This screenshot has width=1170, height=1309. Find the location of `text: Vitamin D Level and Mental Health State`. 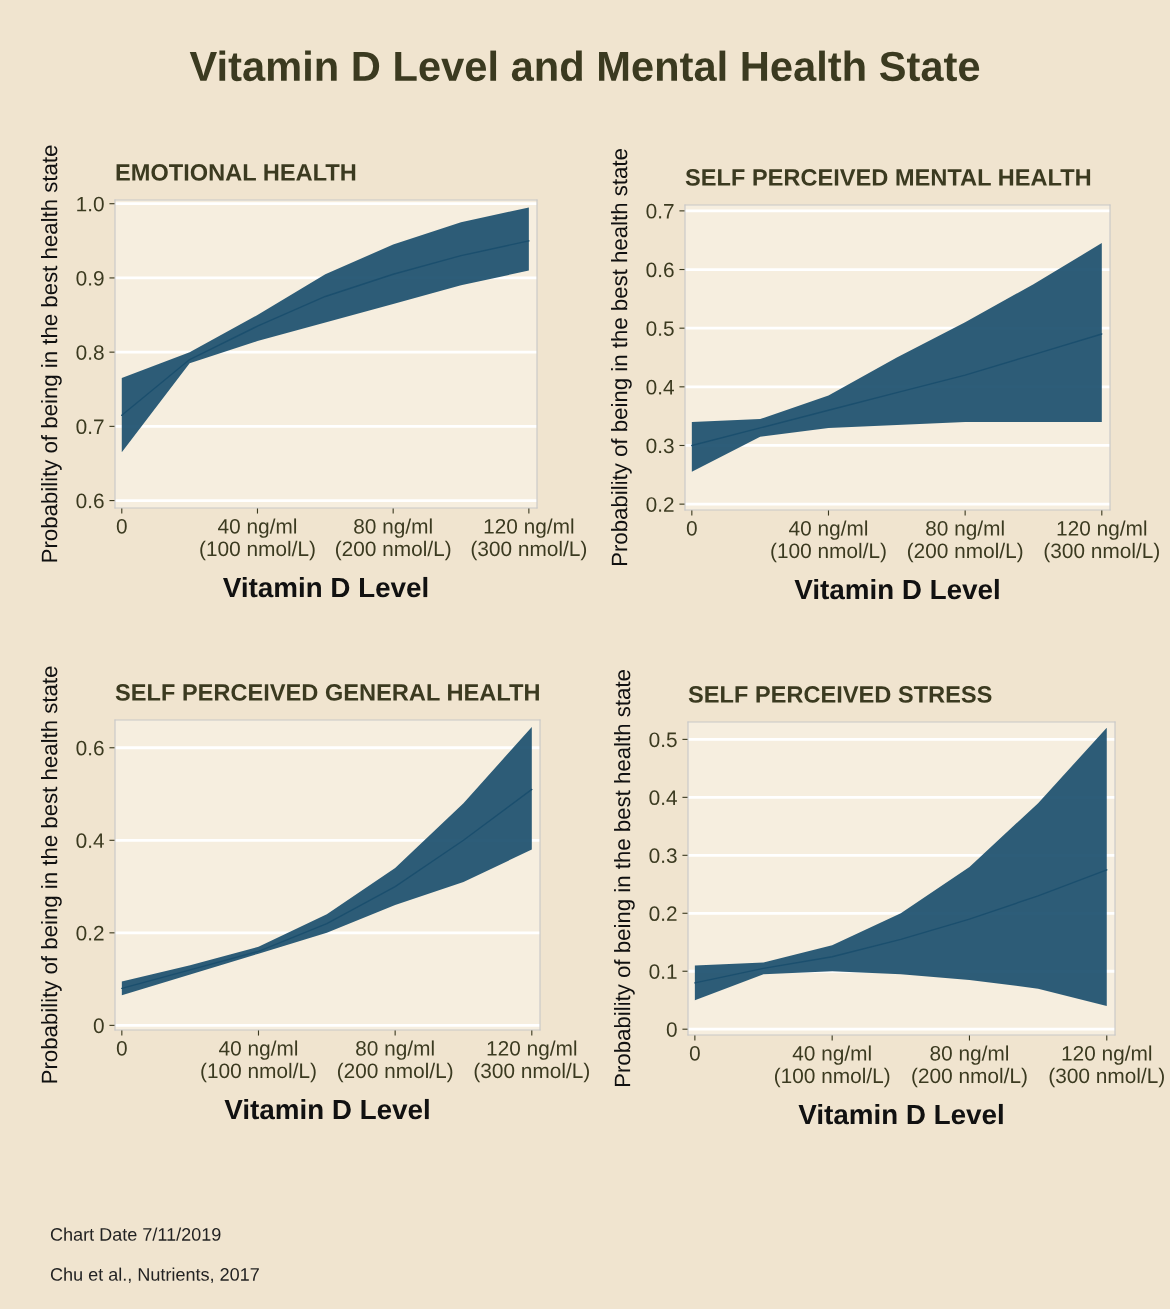

text: Vitamin D Level and Mental Health State is located at coordinates (584, 66).